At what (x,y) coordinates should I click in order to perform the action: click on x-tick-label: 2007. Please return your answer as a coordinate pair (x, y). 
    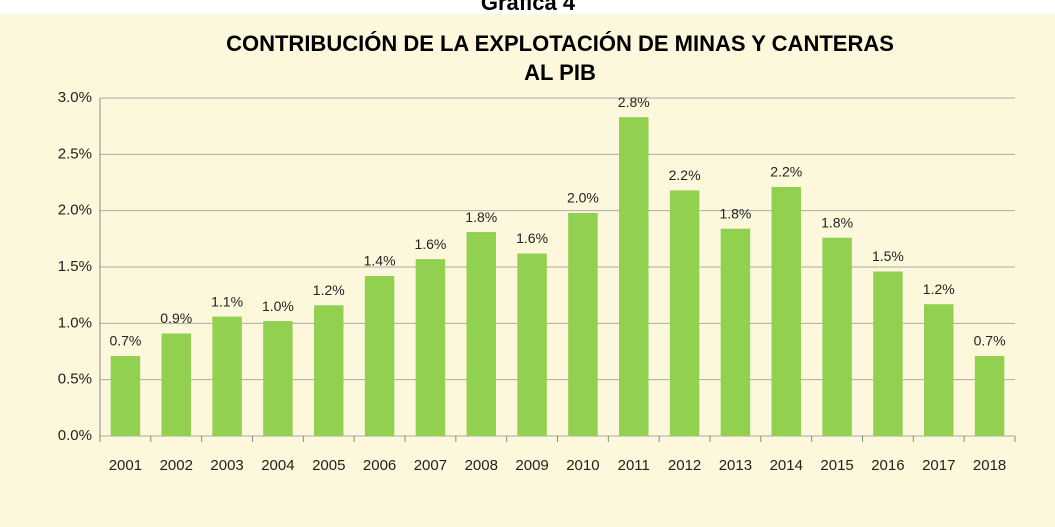
    Looking at the image, I should click on (430, 465).